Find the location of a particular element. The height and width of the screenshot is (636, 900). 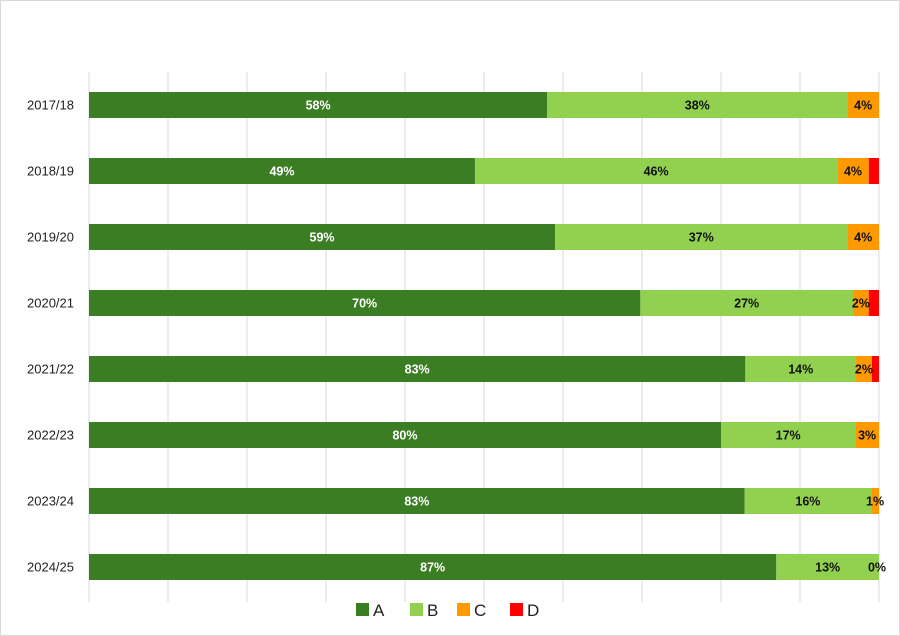

data-label: 38% is located at coordinates (697, 106).